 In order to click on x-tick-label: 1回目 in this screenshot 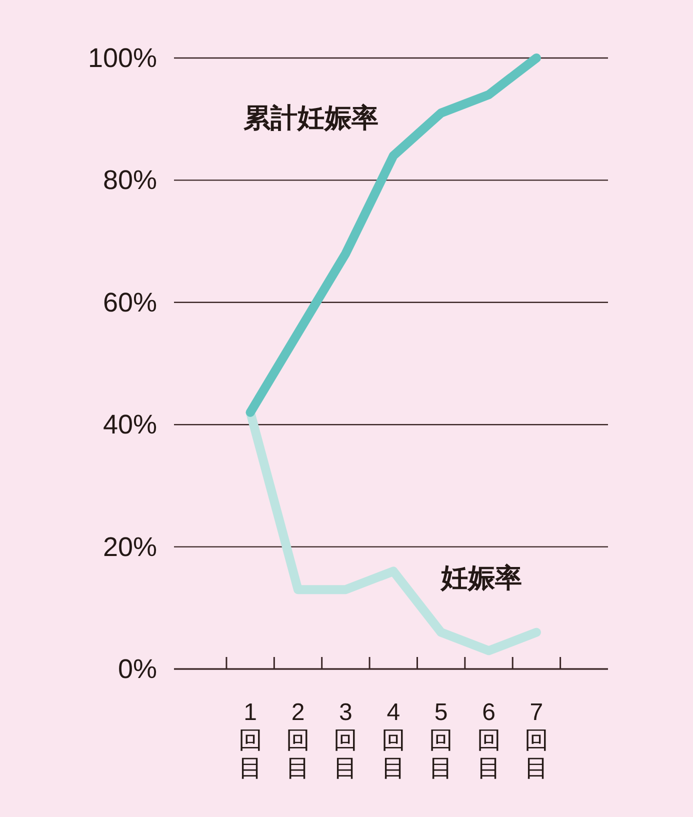, I will do `click(250, 740)`.